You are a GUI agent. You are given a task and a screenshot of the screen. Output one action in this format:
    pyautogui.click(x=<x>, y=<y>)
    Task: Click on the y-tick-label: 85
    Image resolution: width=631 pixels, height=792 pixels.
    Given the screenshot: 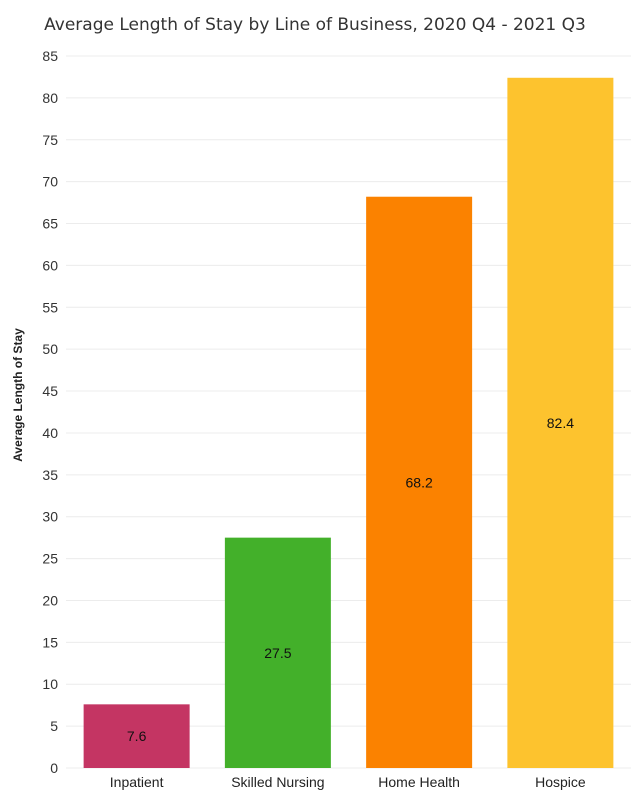 What is the action you would take?
    pyautogui.click(x=50, y=56)
    